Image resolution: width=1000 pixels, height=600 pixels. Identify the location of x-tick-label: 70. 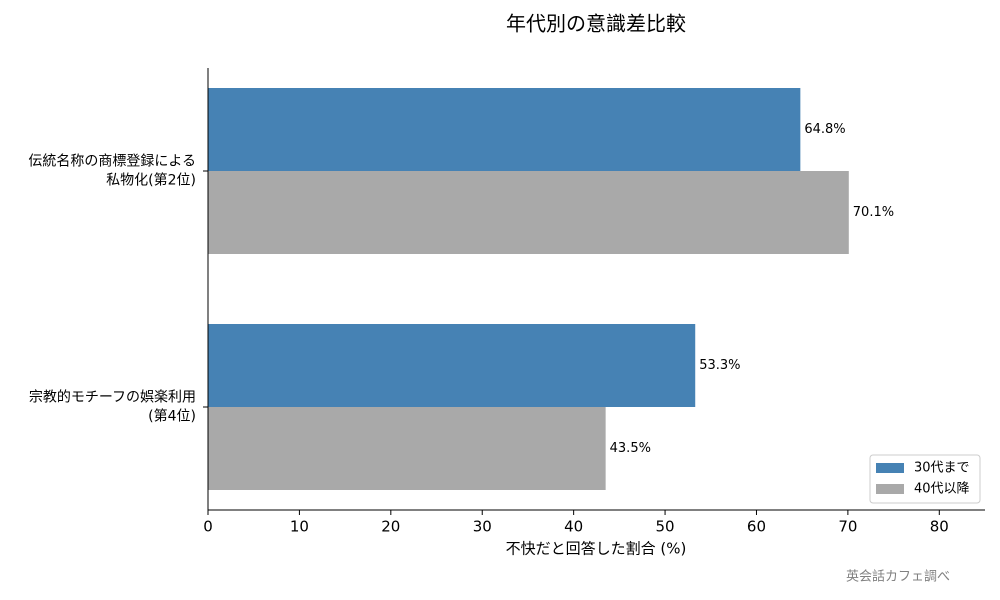
(847, 527).